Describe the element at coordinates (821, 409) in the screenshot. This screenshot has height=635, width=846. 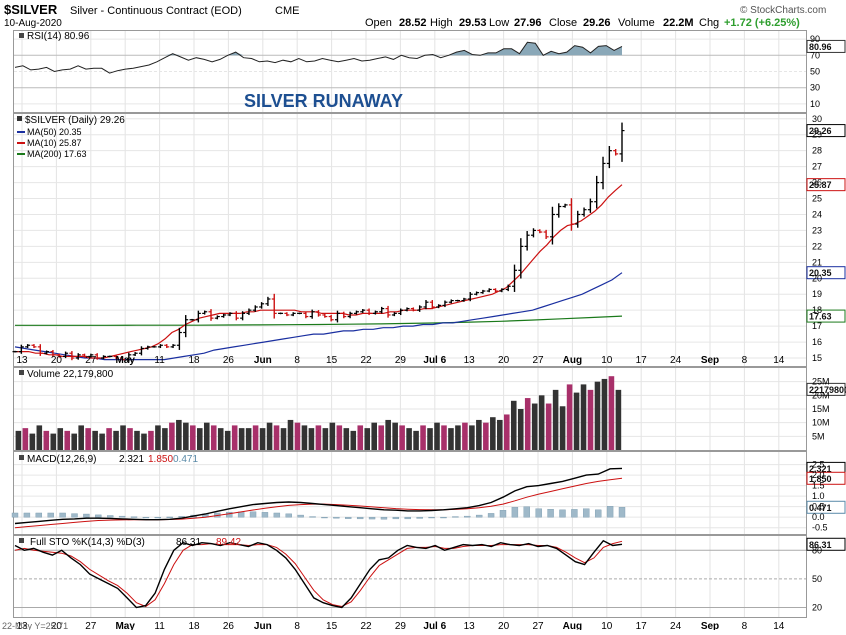
I see `volume-y-tick: 15M` at that location.